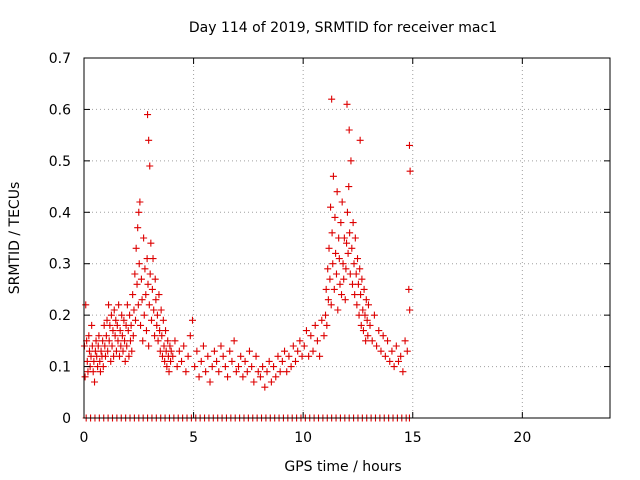 The height and width of the screenshot is (480, 640). I want to click on y-tick-label: 0, so click(66, 419).